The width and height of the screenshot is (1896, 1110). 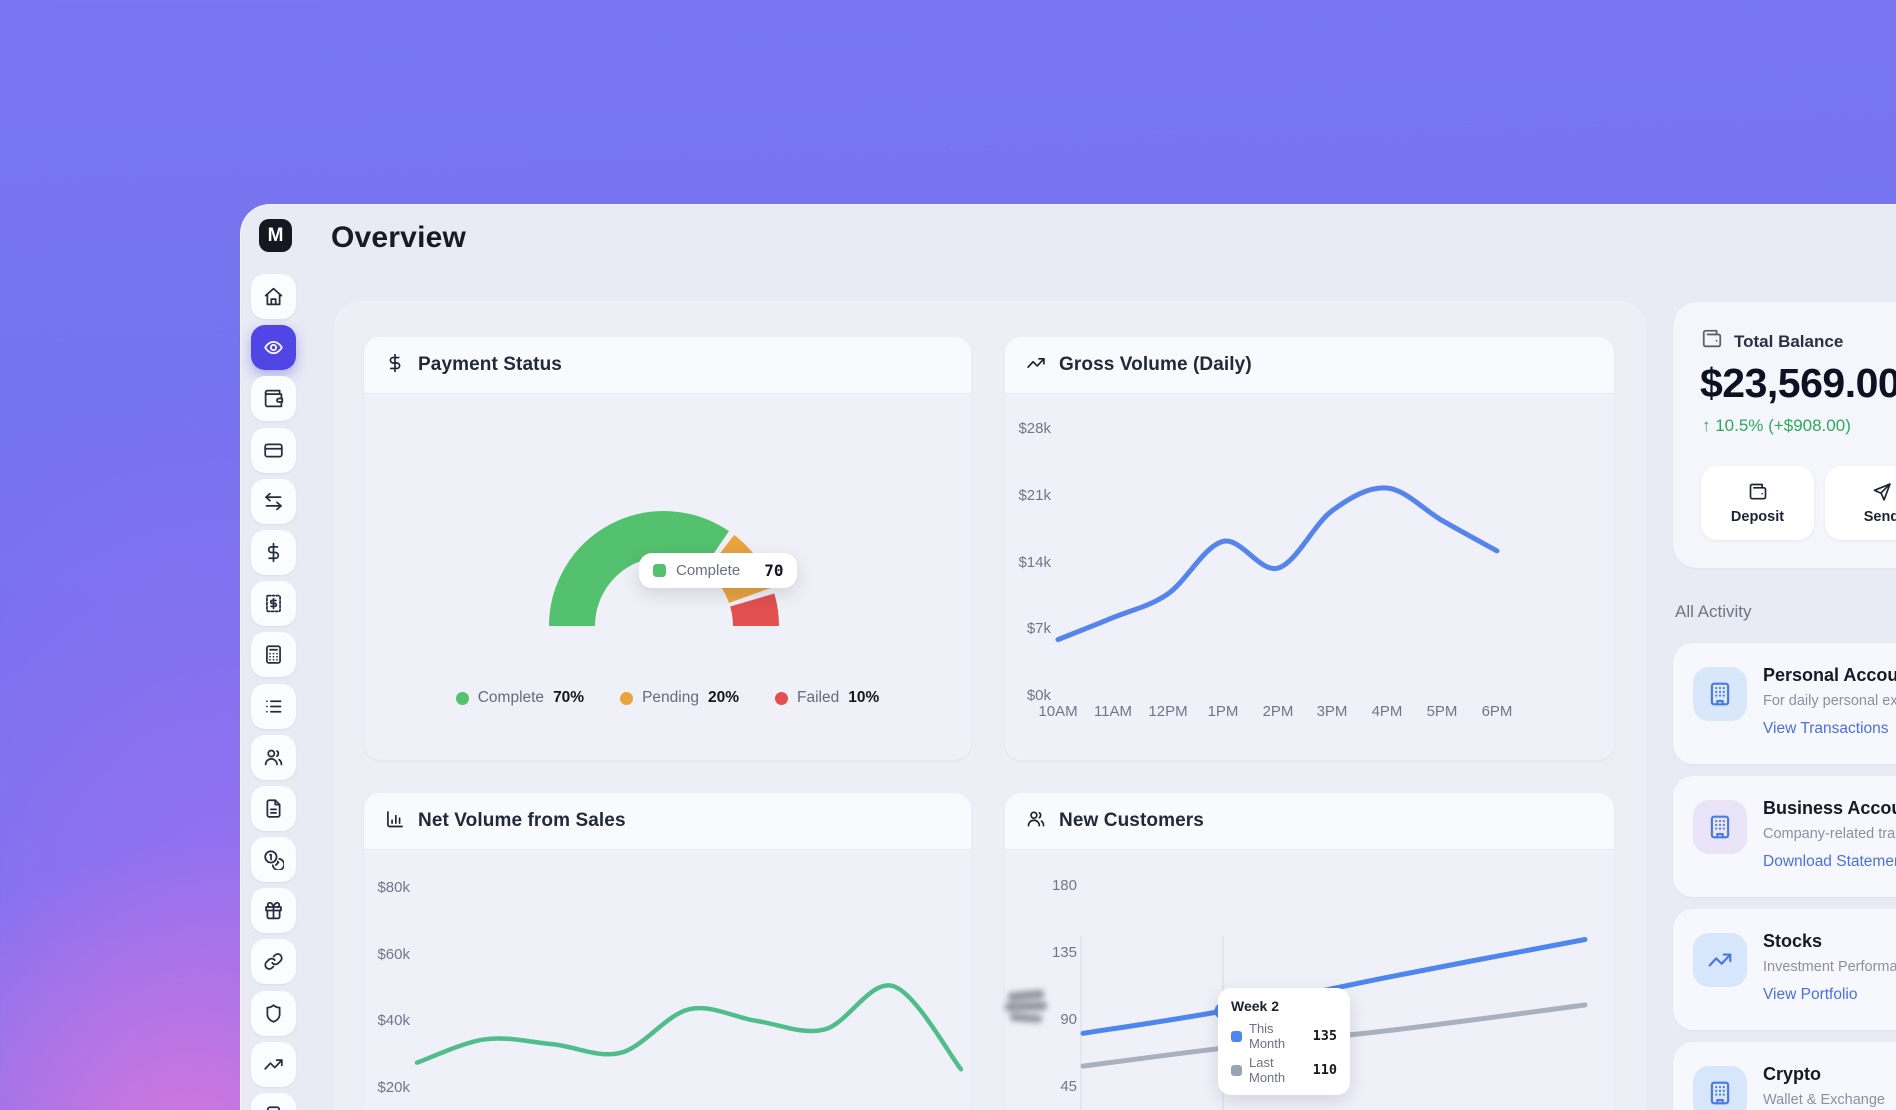 What do you see at coordinates (1826, 728) in the screenshot?
I see `activity-link: View Transactions` at bounding box center [1826, 728].